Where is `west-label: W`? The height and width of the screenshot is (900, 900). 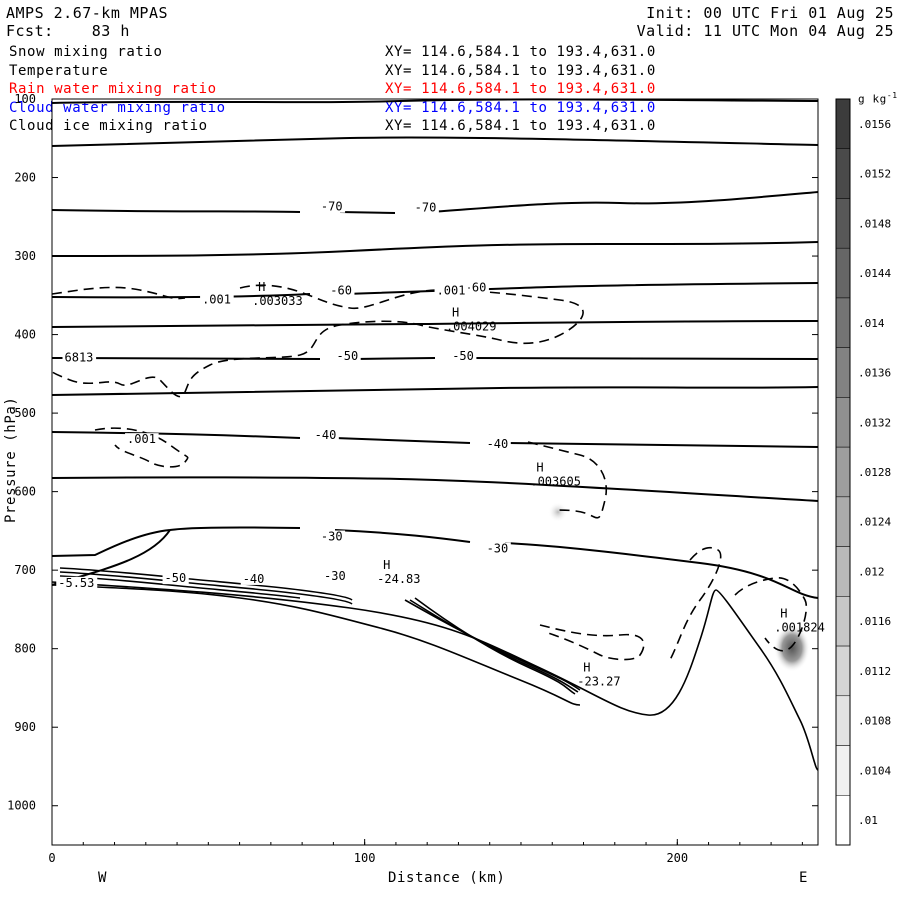 west-label: W is located at coordinates (103, 878).